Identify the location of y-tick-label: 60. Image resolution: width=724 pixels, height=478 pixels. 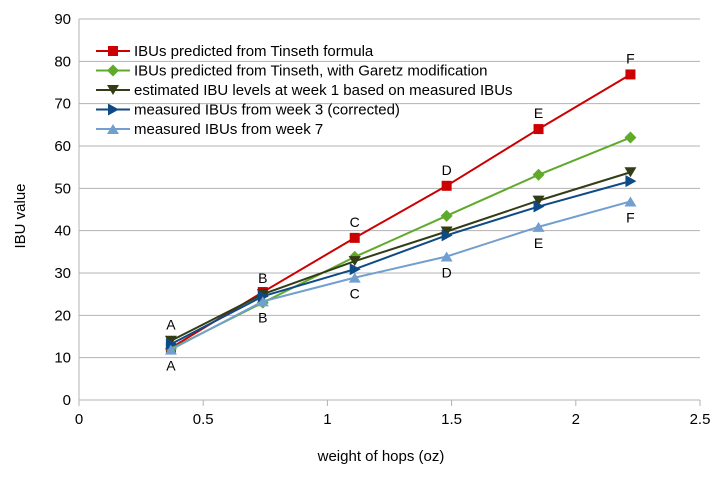
(62, 146).